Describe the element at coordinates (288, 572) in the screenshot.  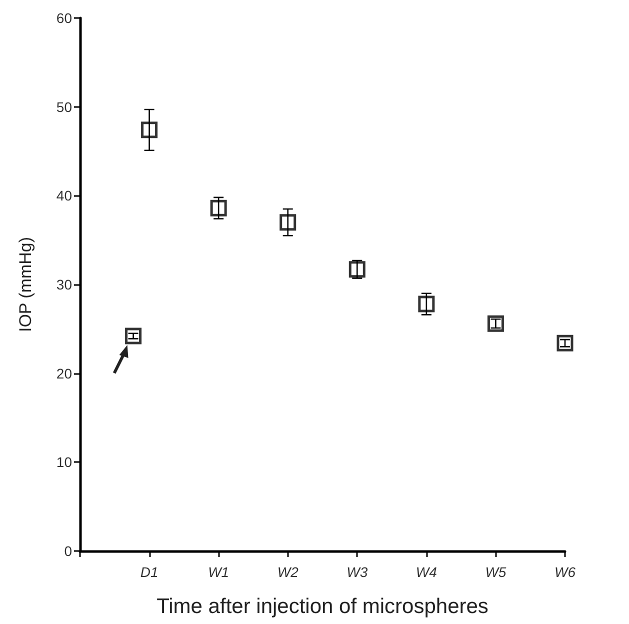
I see `x-tick-label: W2` at that location.